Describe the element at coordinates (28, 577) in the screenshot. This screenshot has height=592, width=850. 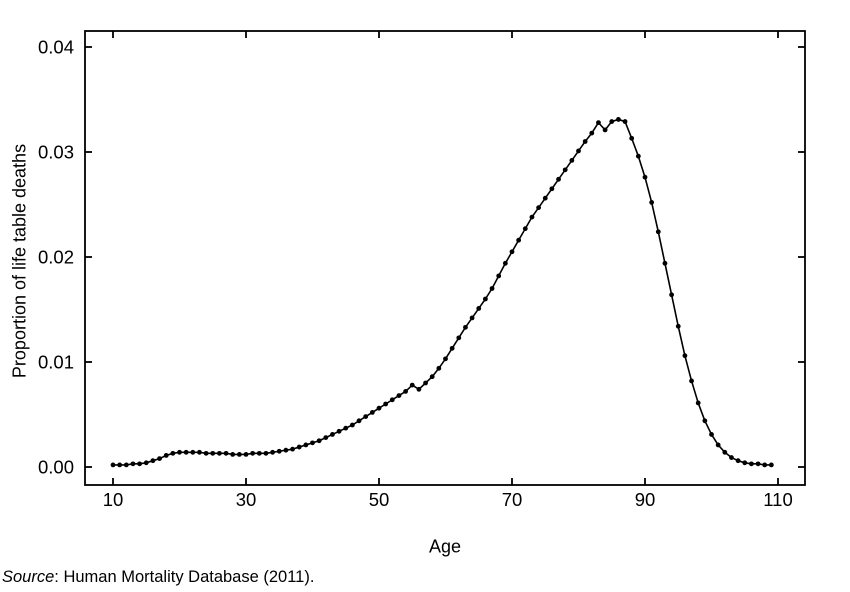
I see `source-note-word: Source` at that location.